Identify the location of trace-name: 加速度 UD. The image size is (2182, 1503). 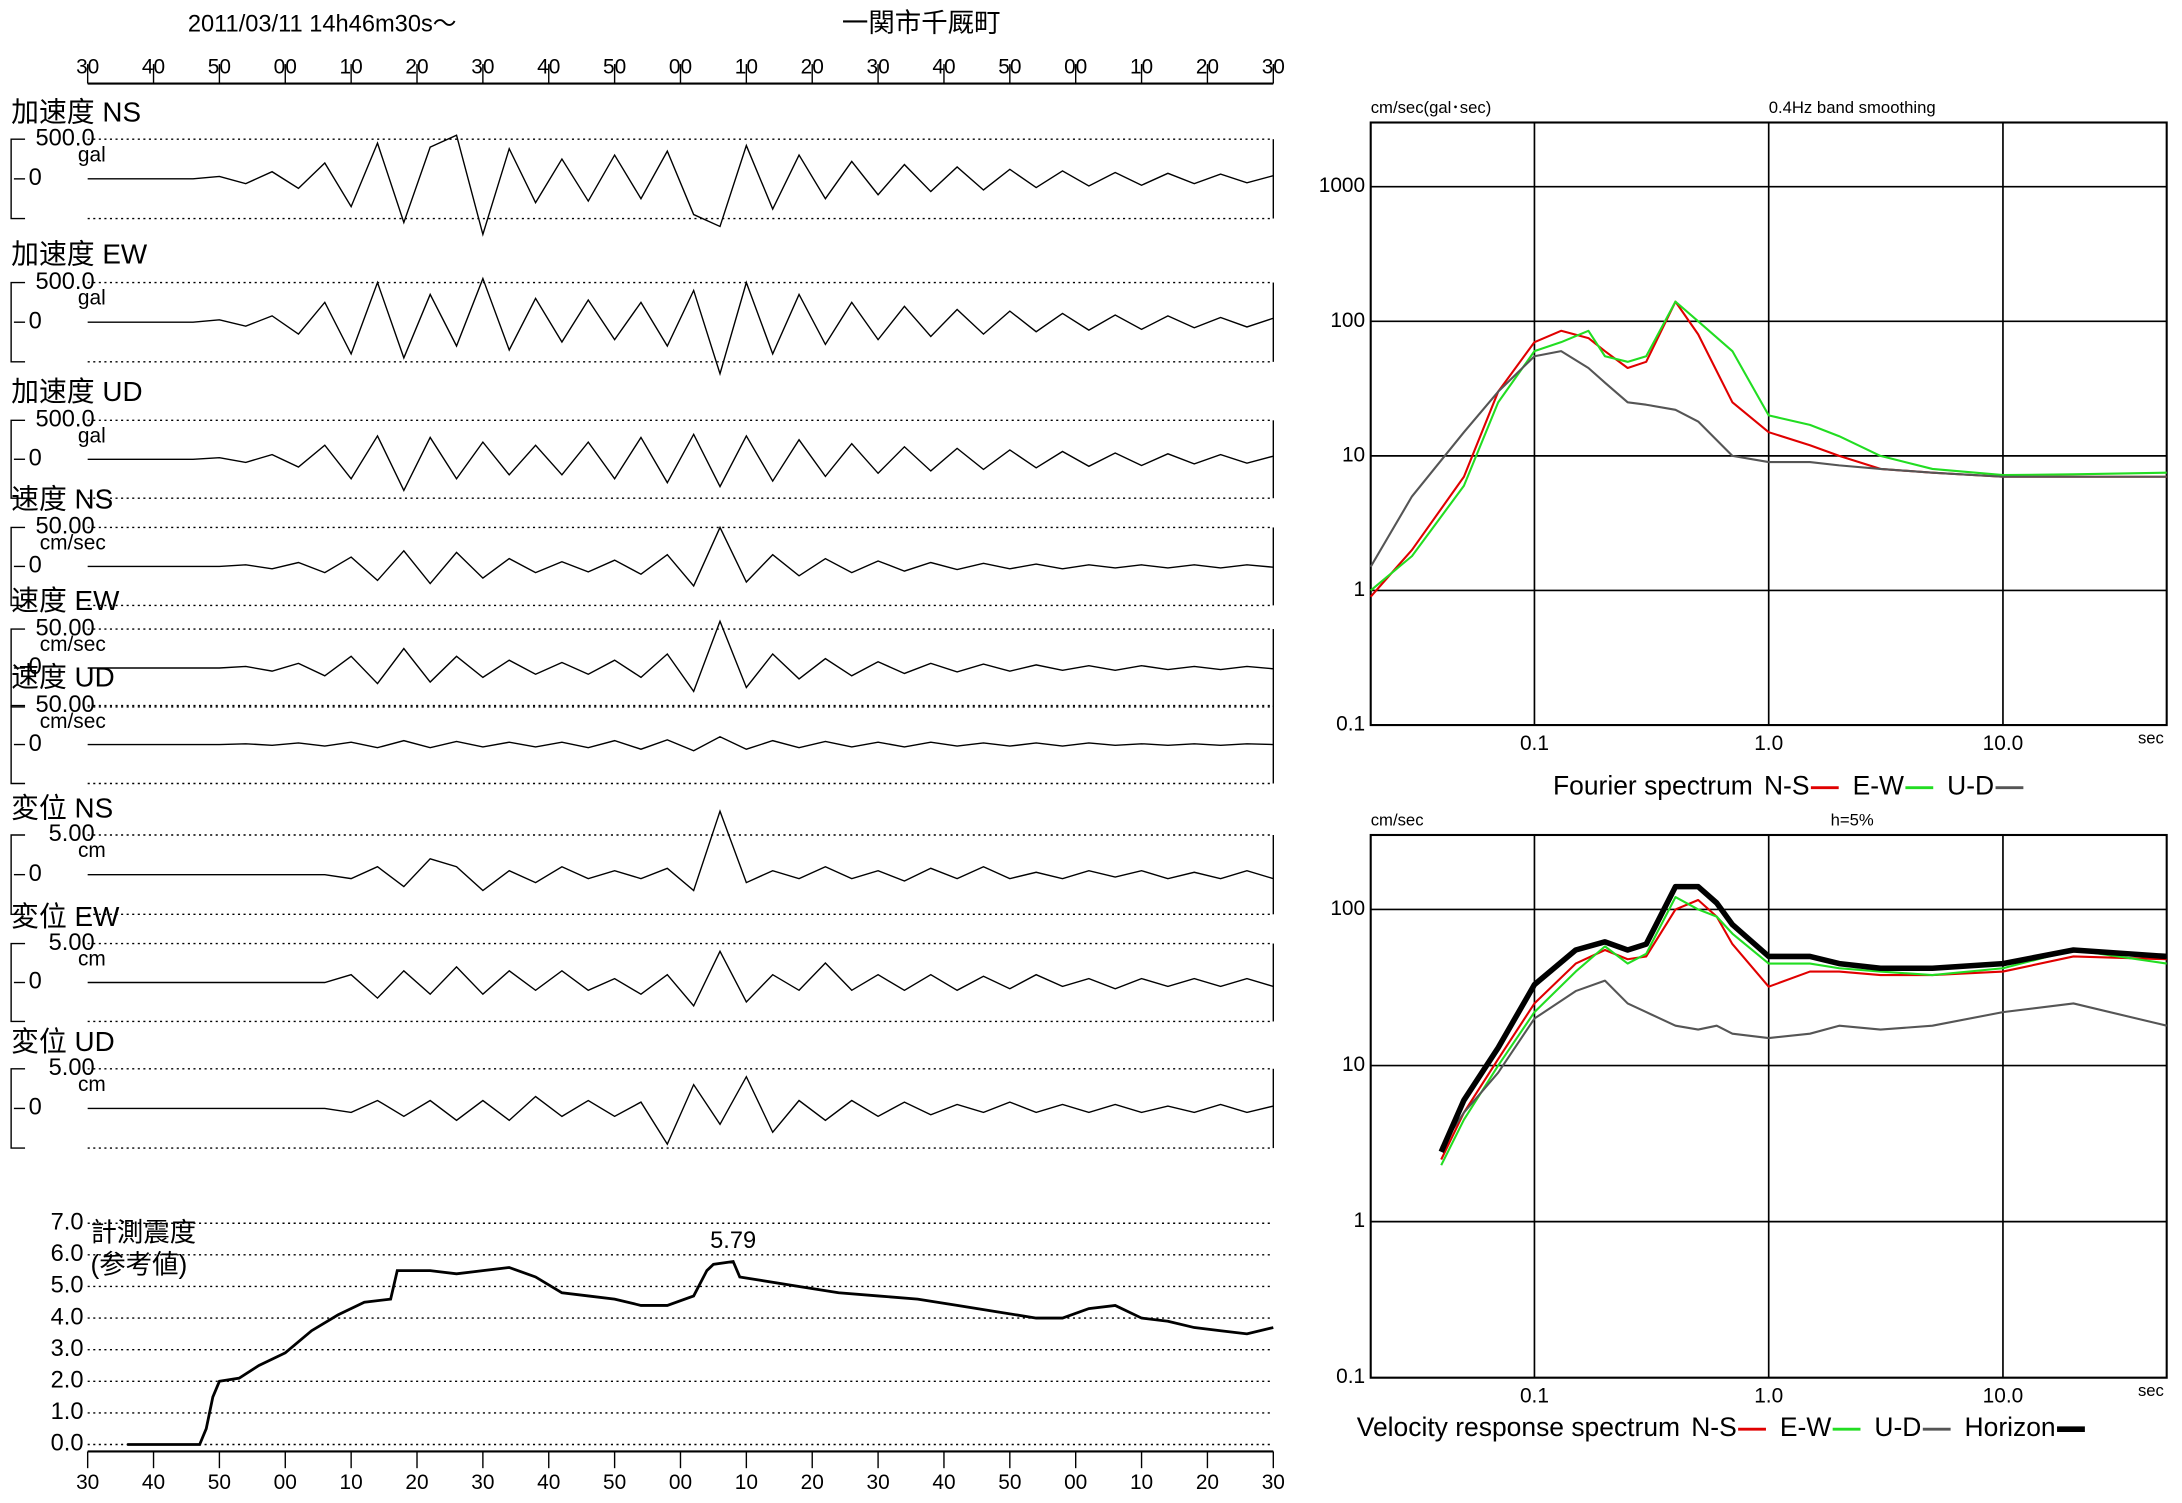
(76, 391).